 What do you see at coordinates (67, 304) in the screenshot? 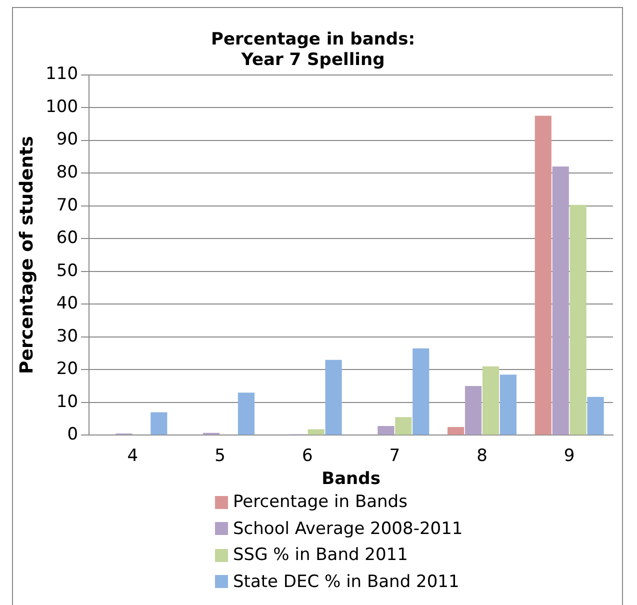
I see `y-tick-label: 40` at bounding box center [67, 304].